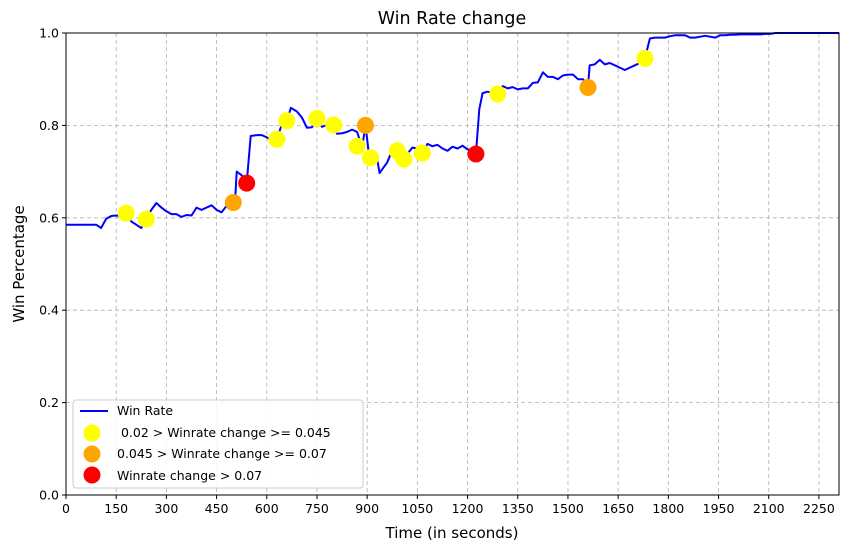 This screenshot has height=552, width=850. What do you see at coordinates (92, 433) in the screenshot?
I see `legend-swatch-yellow` at bounding box center [92, 433].